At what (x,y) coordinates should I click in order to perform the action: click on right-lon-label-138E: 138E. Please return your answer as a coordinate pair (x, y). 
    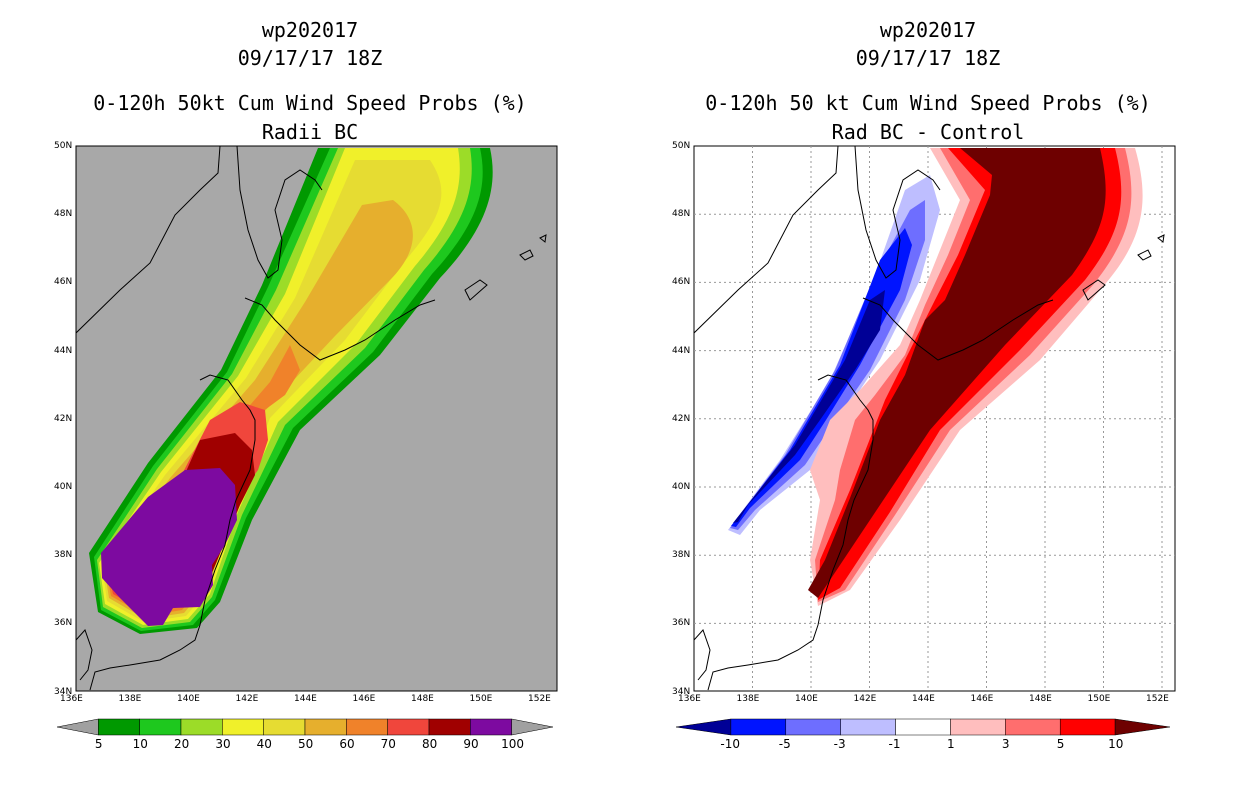
    Looking at the image, I should click on (748, 699).